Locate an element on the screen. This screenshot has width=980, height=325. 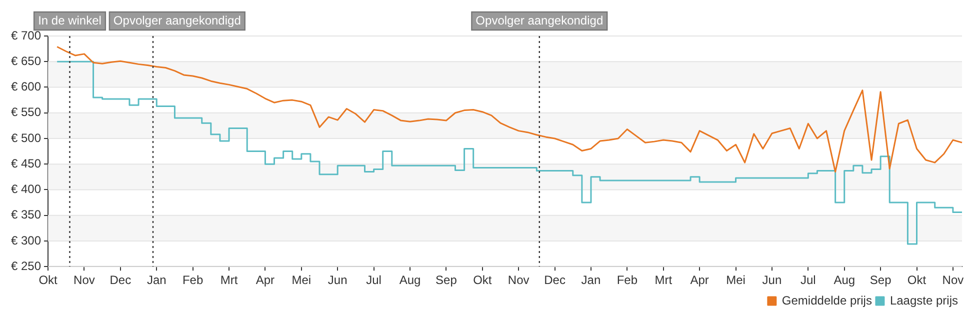
y-tick-label: € 500 is located at coordinates (26, 137).